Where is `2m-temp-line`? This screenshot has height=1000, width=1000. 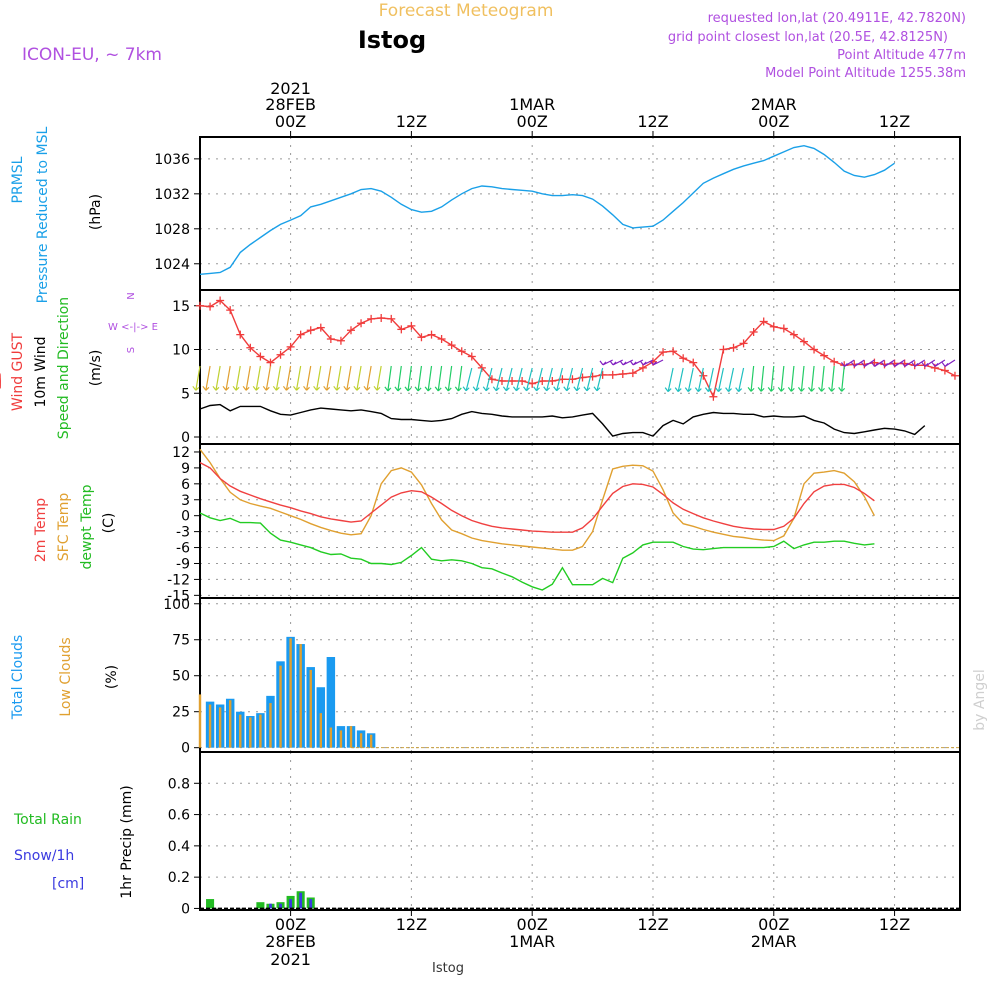 2m-temp-line is located at coordinates (537, 497).